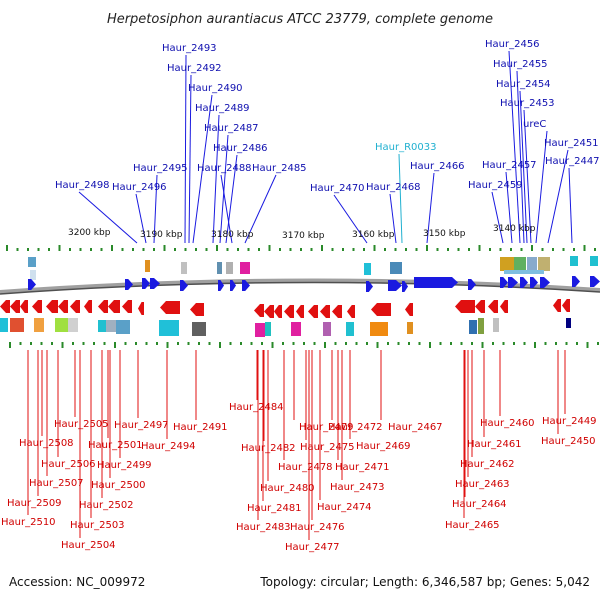 Image resolution: width=600 pixels, height=600 pixels. Describe the element at coordinates (224, 168) in the screenshot. I see `top-gene-label: Haur_2488` at that location.